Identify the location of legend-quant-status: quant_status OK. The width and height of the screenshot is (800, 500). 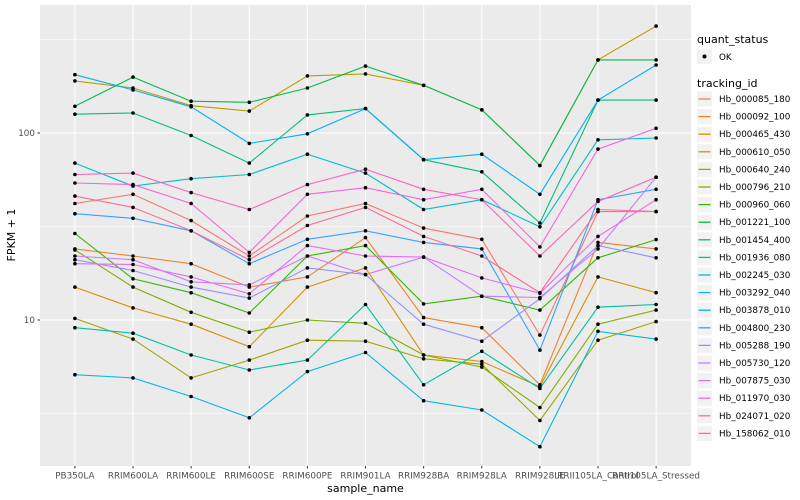
(733, 48).